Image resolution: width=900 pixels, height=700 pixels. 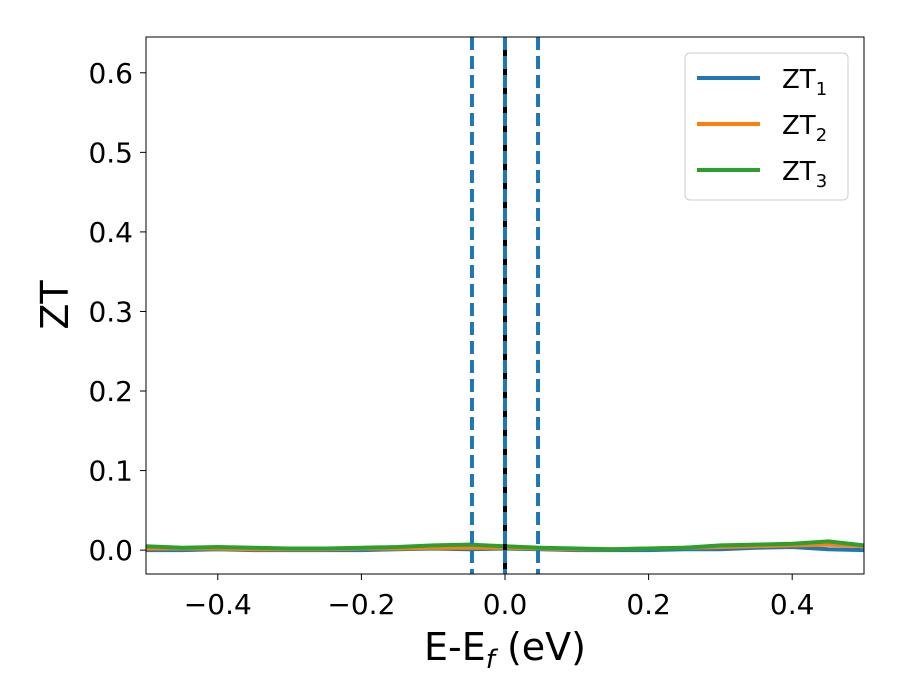 What do you see at coordinates (110, 152) in the screenshot?
I see `y-tick-label: 0.5` at bounding box center [110, 152].